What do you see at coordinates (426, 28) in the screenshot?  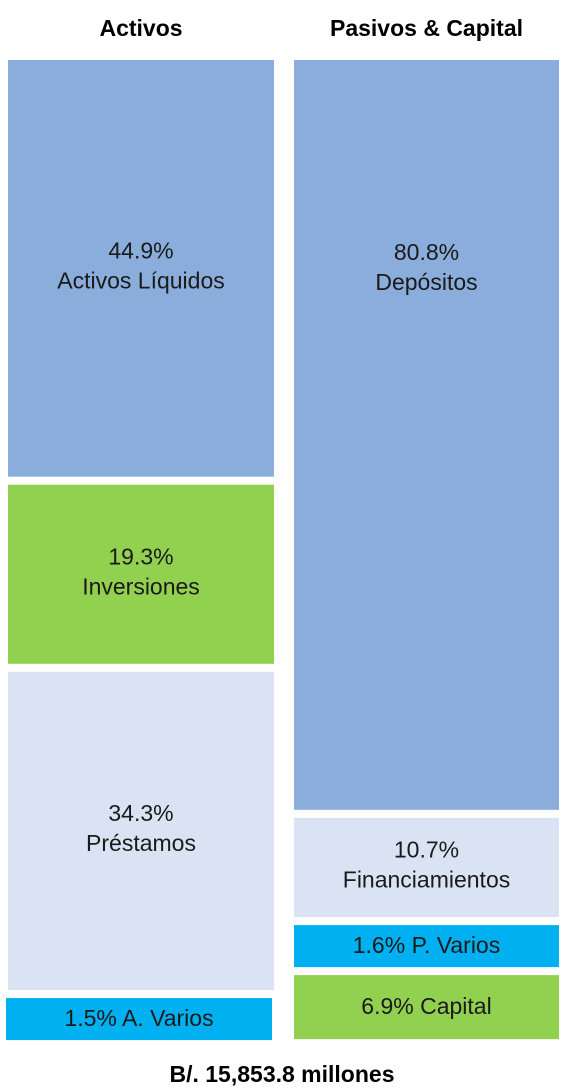 I see `column-header: Pasivos & Capital` at bounding box center [426, 28].